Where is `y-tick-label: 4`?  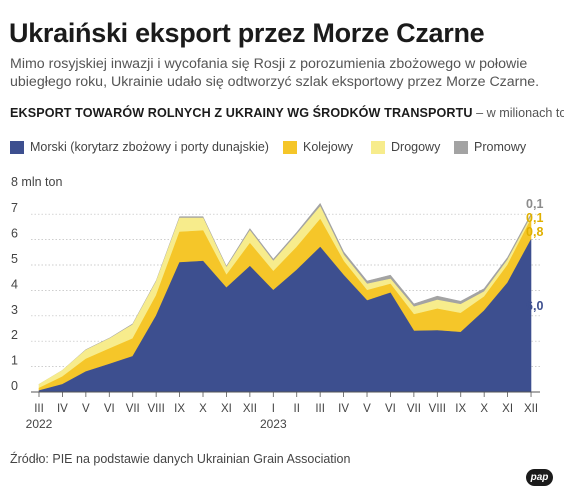
y-tick-label: 4 is located at coordinates (14, 284).